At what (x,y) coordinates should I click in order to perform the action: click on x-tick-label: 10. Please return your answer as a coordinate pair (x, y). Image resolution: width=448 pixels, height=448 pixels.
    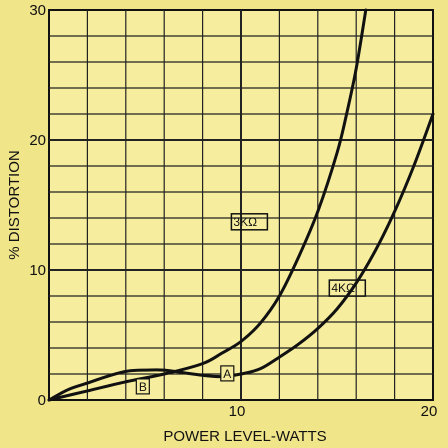
    Looking at the image, I should click on (237, 411).